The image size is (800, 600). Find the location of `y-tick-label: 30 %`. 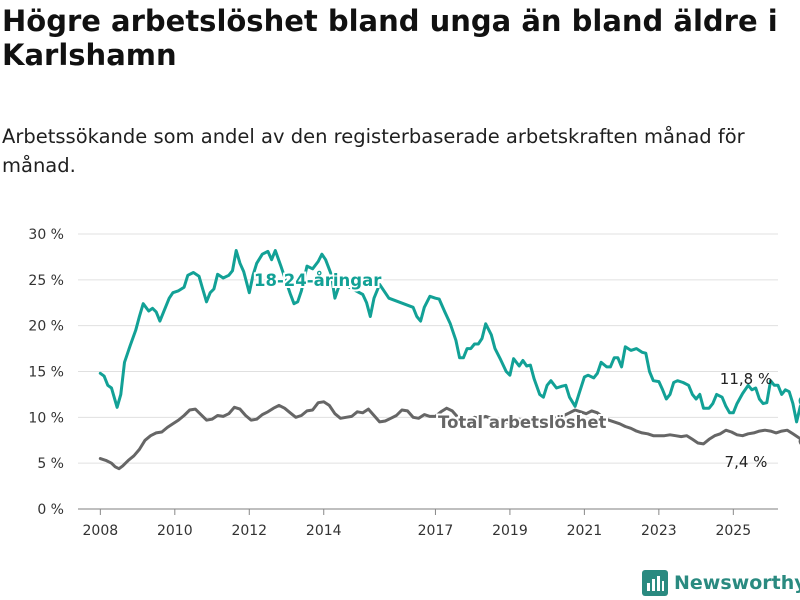

y-tick-label: 30 % is located at coordinates (46, 235).